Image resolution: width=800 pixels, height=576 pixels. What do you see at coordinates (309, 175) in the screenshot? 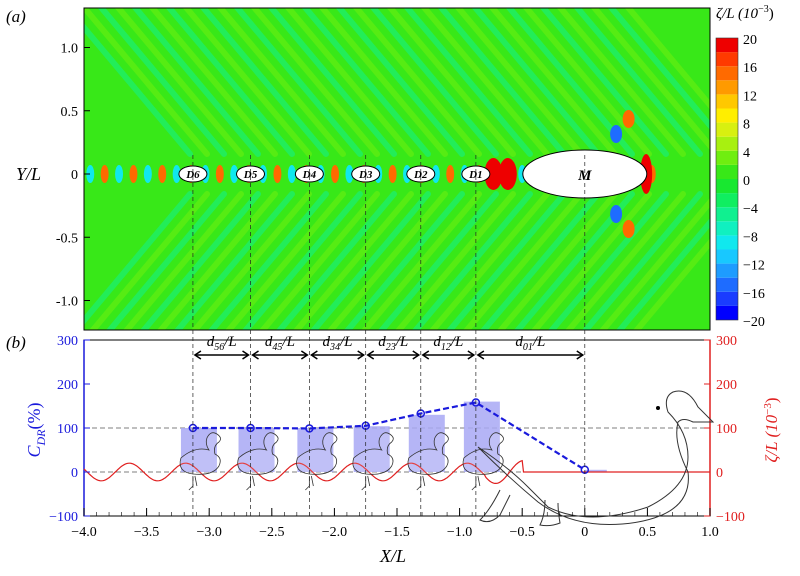
I see `body-label: D4` at bounding box center [309, 175].